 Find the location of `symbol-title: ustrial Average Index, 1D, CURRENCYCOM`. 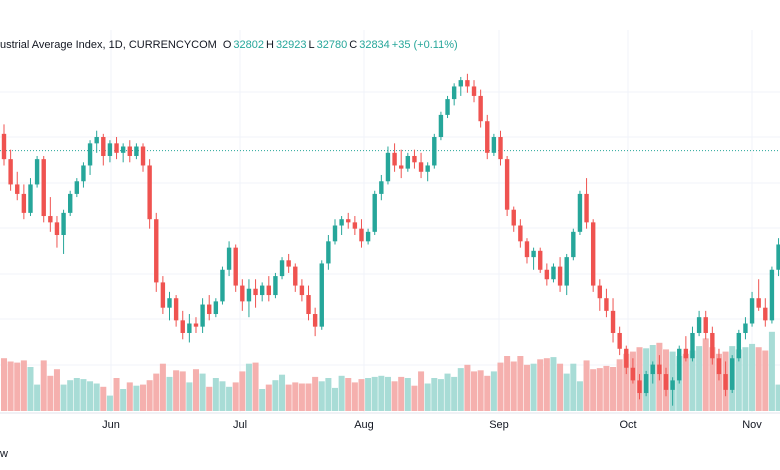

symbol-title: ustrial Average Index, 1D, CURRENCYCOM is located at coordinates (108, 45).